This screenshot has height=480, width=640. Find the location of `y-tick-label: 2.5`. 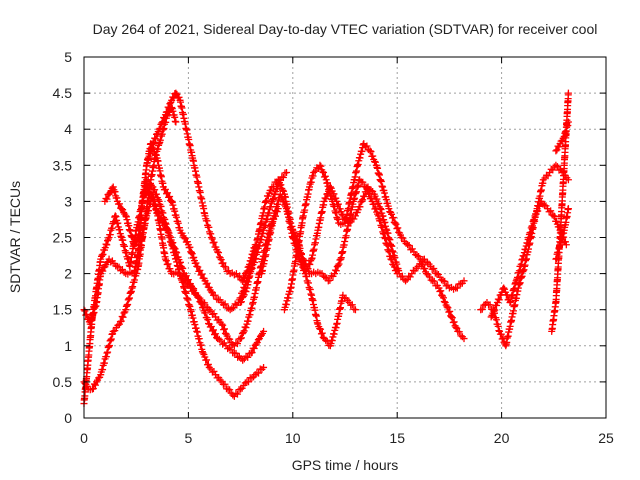

y-tick-label: 2.5 is located at coordinates (63, 238).